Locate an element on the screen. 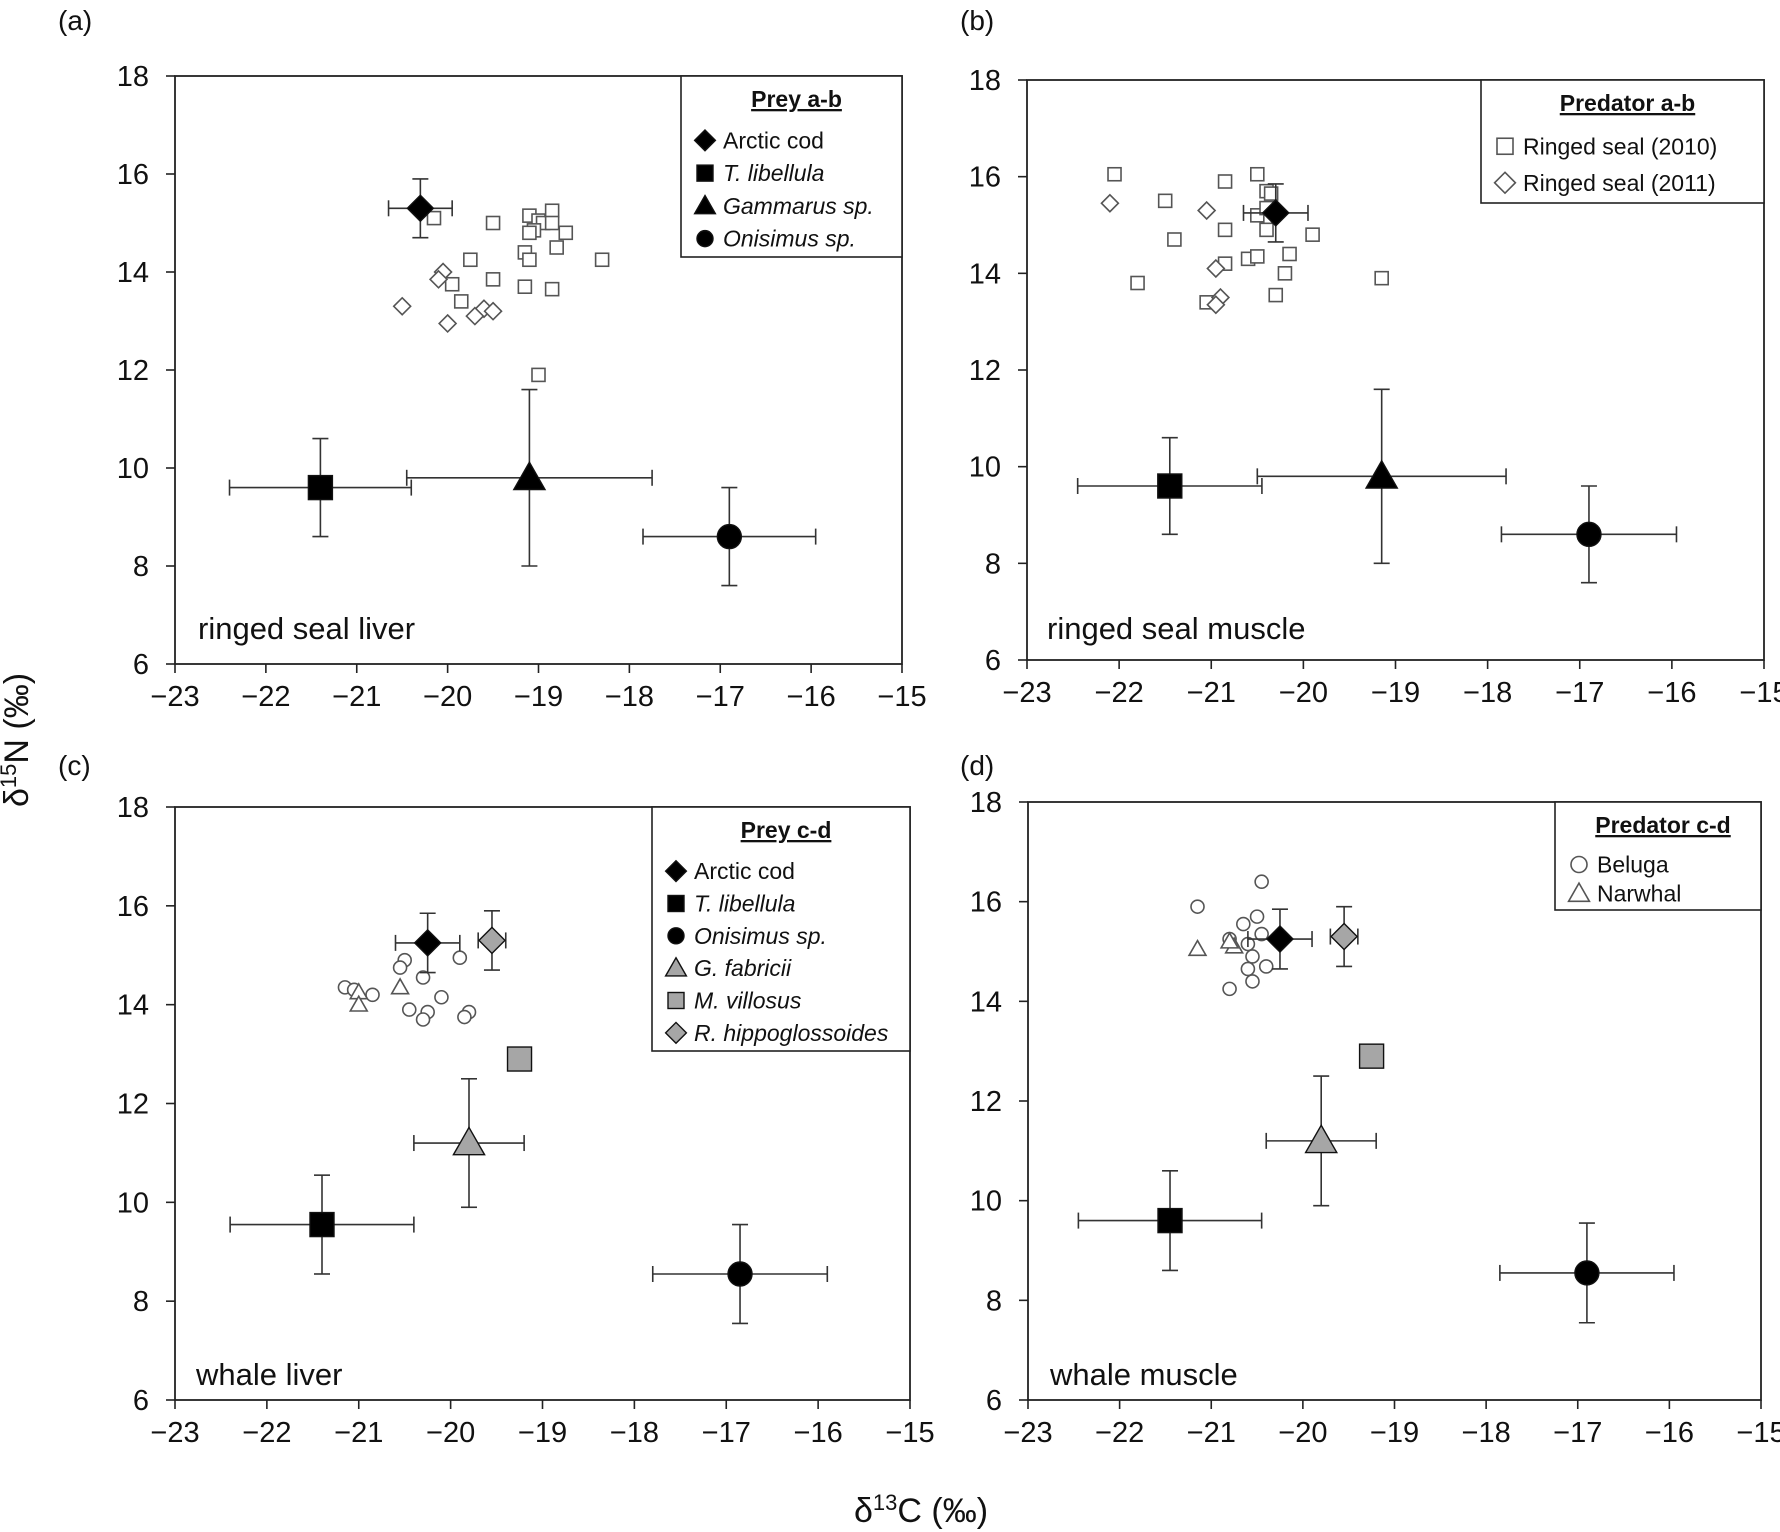 This screenshot has width=1780, height=1532. x-axis-label: δ13C (‰) is located at coordinates (921, 1510).